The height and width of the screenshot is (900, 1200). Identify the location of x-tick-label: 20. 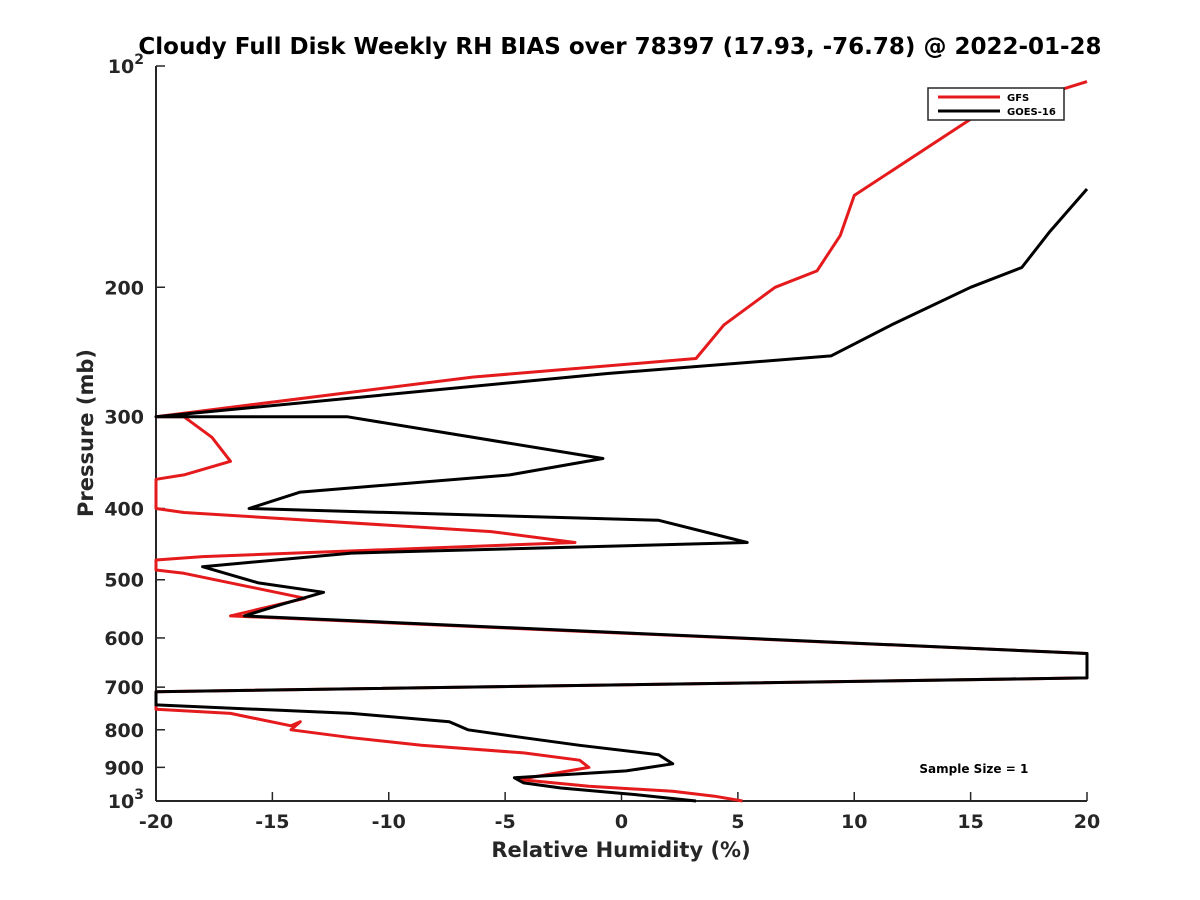
(1087, 822).